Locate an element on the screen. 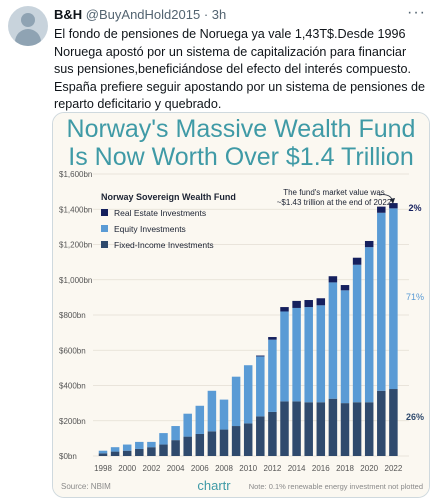 The width and height of the screenshot is (436, 500). pct-equity: 71% is located at coordinates (415, 297).